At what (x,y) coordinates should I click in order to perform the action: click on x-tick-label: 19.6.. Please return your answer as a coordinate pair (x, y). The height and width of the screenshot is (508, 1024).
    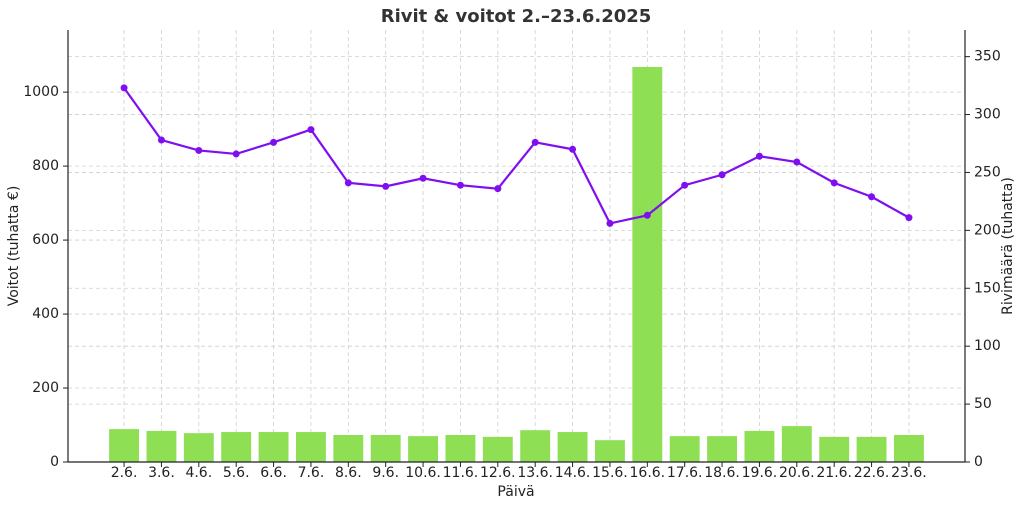
    Looking at the image, I should click on (760, 473).